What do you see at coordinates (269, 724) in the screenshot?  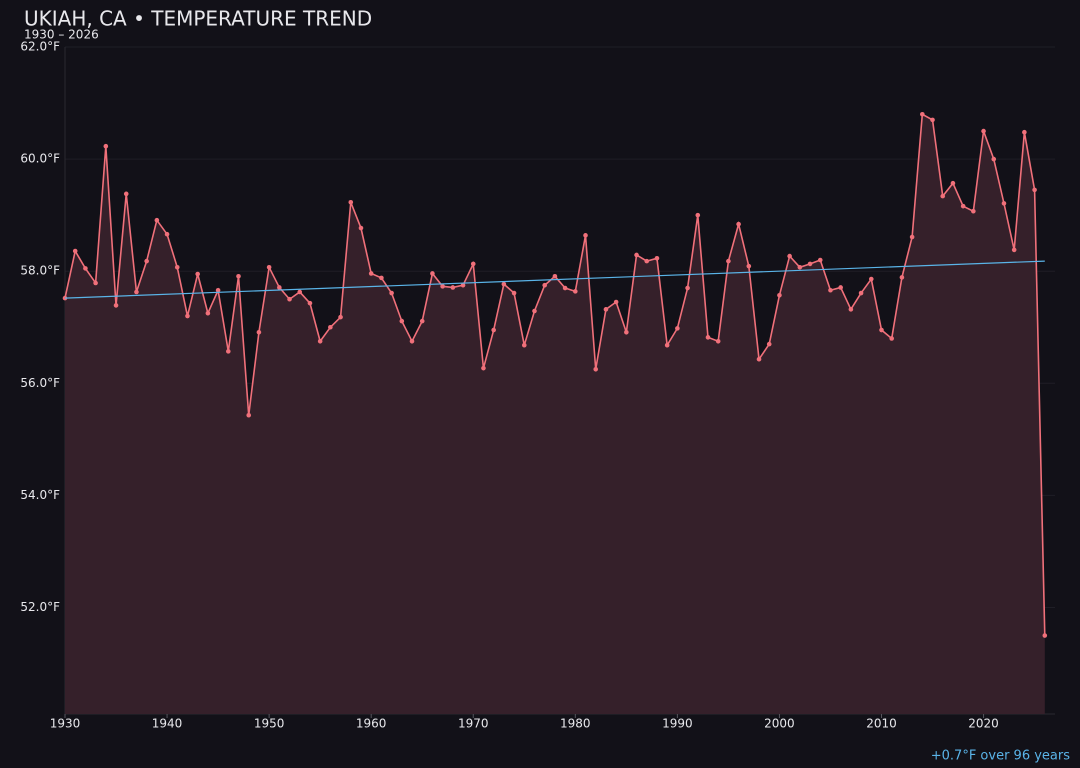 I see `x-tick-label: 1950` at bounding box center [269, 724].